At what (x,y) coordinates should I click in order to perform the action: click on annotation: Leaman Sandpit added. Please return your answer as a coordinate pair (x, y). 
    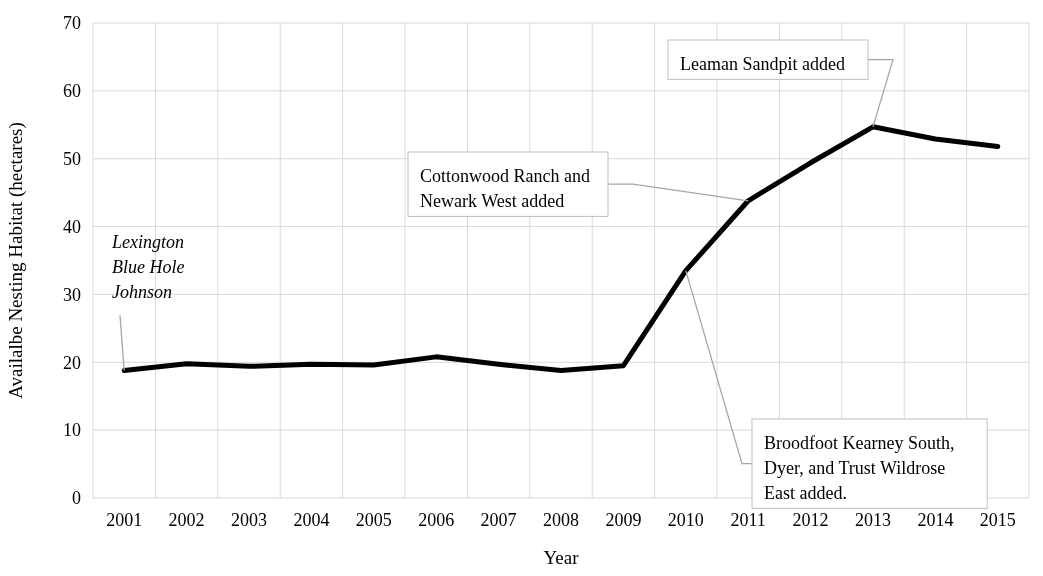
    Looking at the image, I should click on (762, 64).